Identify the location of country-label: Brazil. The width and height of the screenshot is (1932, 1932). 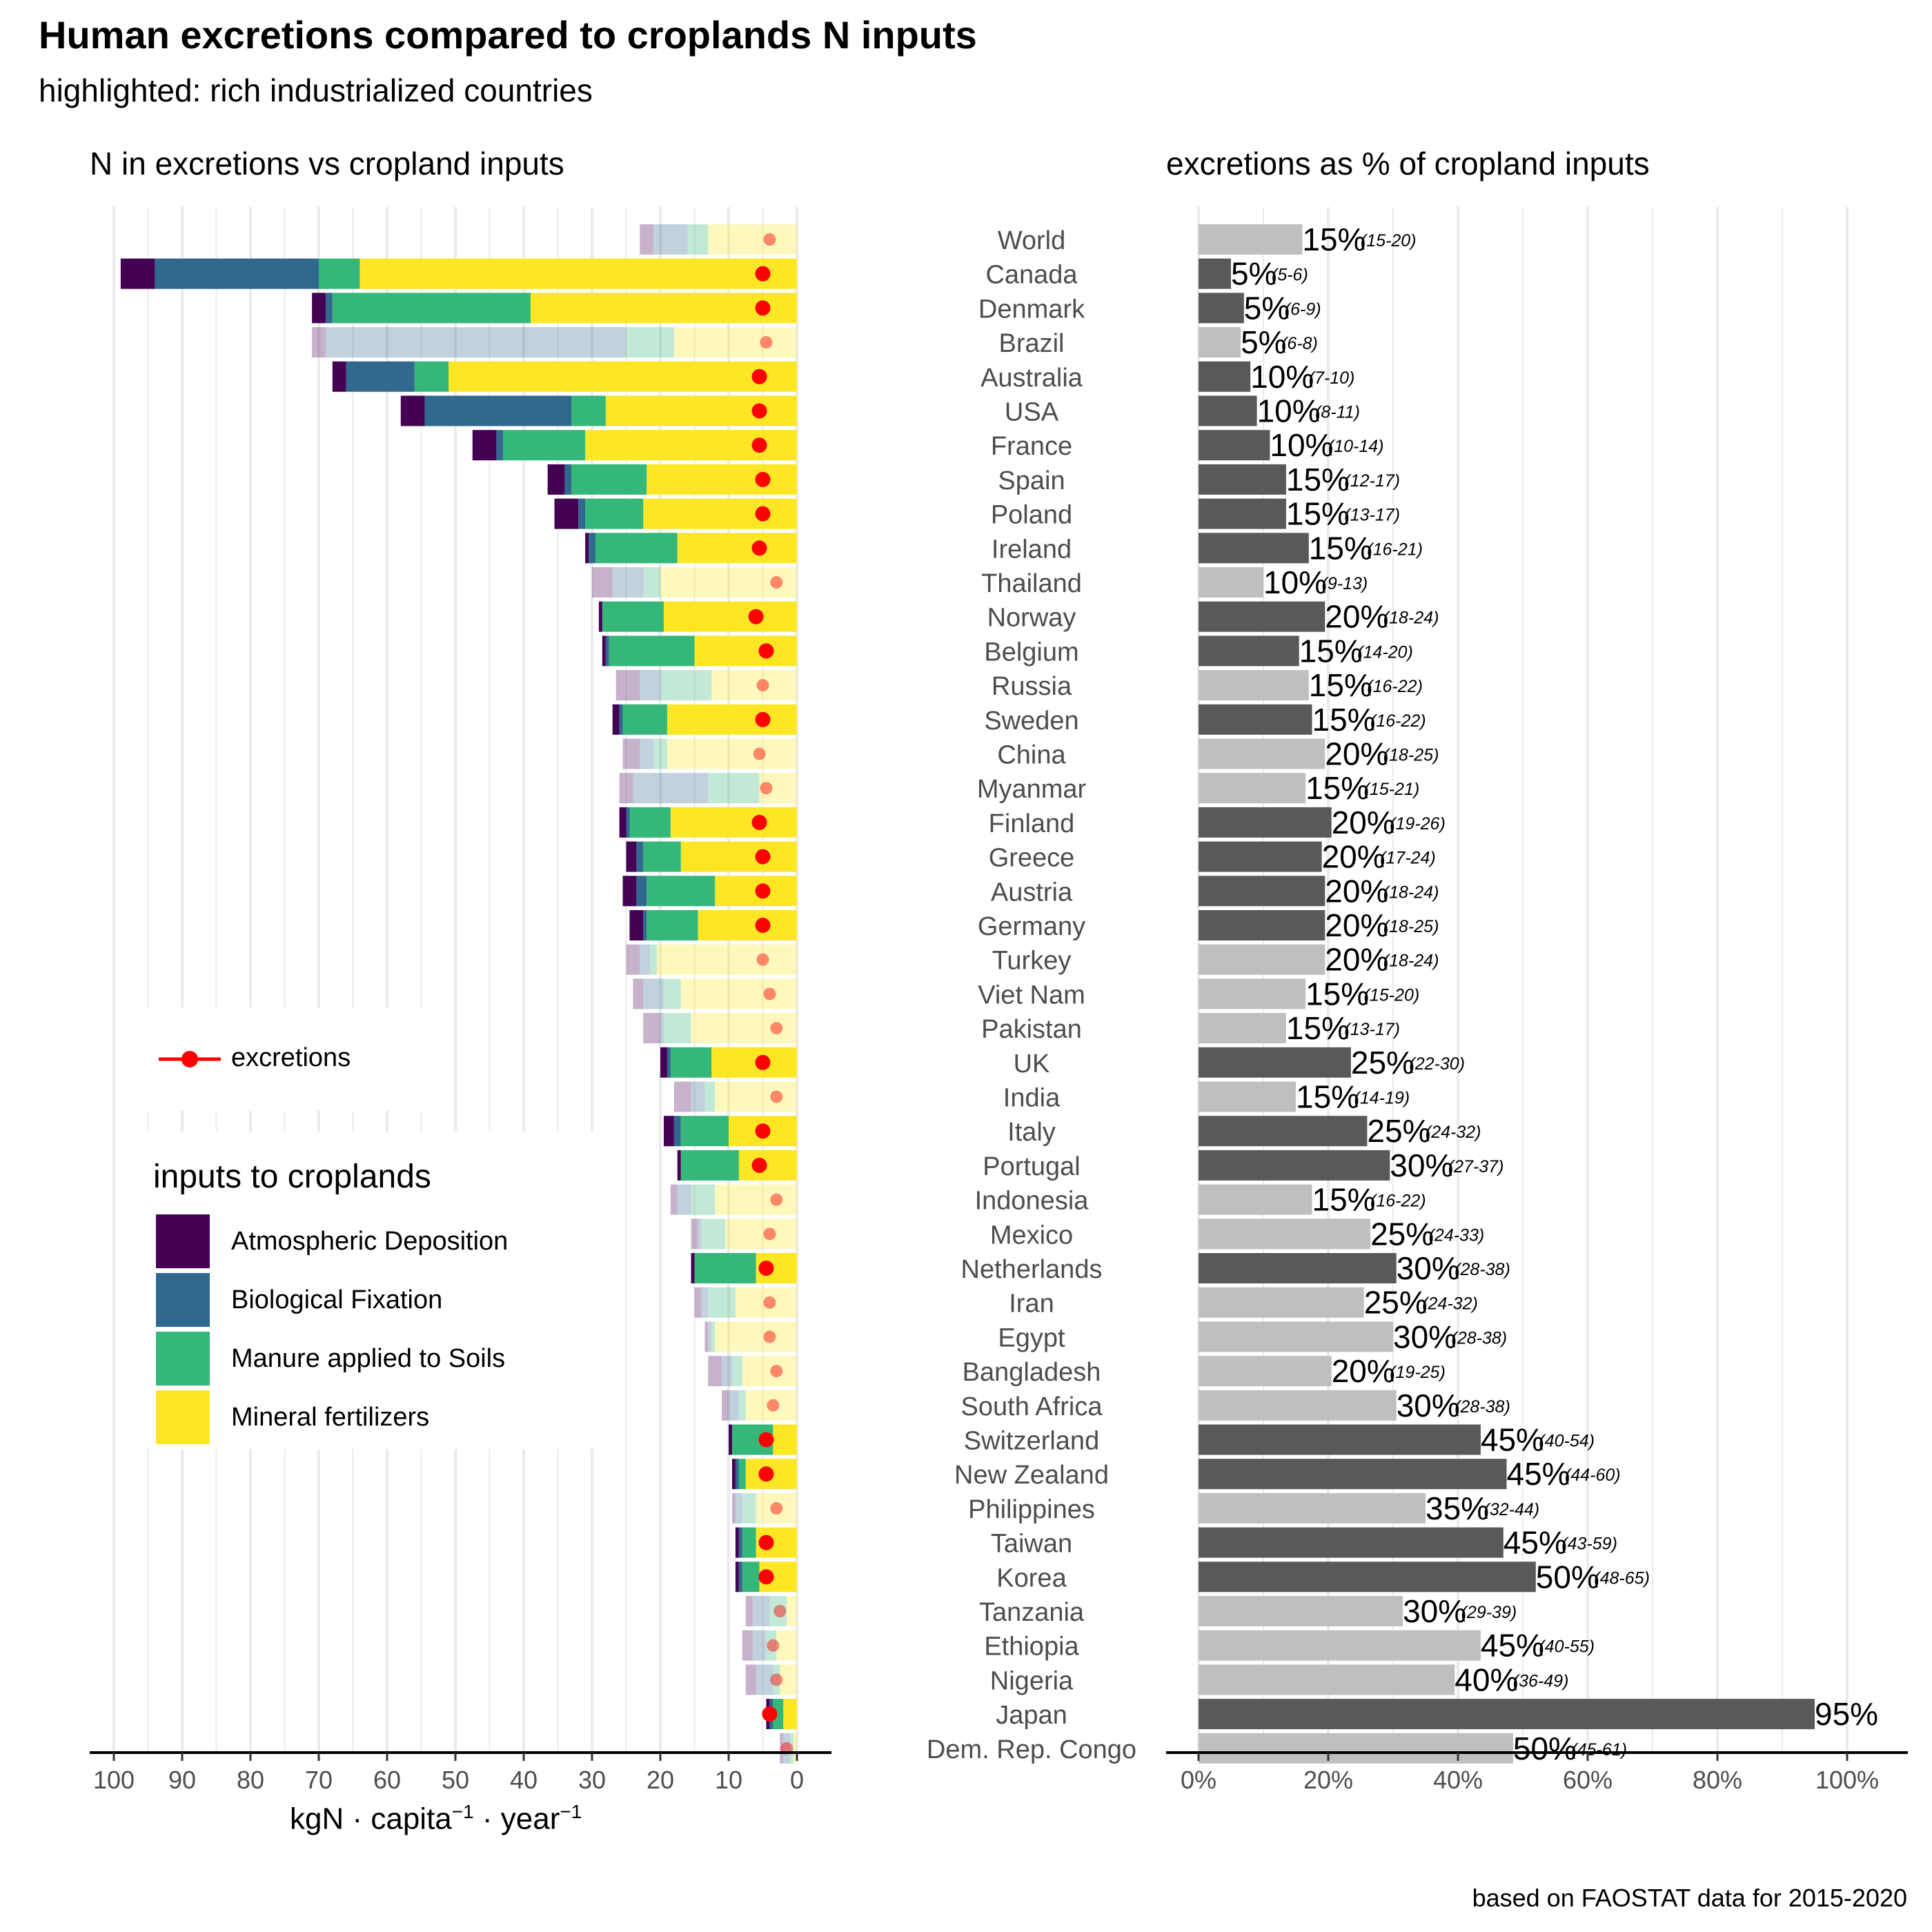
(1031, 343).